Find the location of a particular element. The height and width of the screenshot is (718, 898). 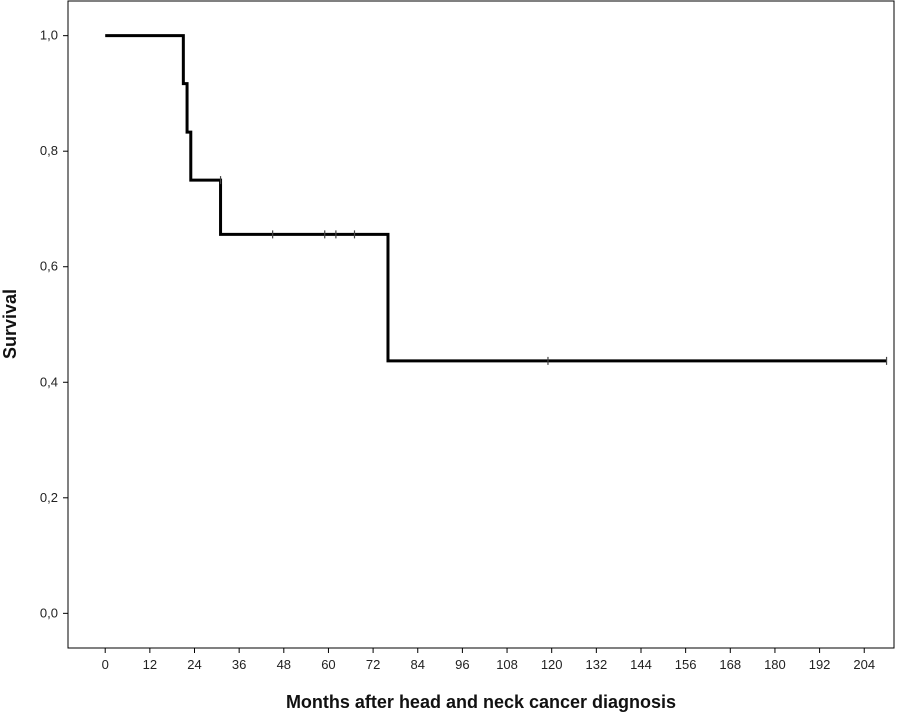

x-tick-label: 132 is located at coordinates (596, 664).